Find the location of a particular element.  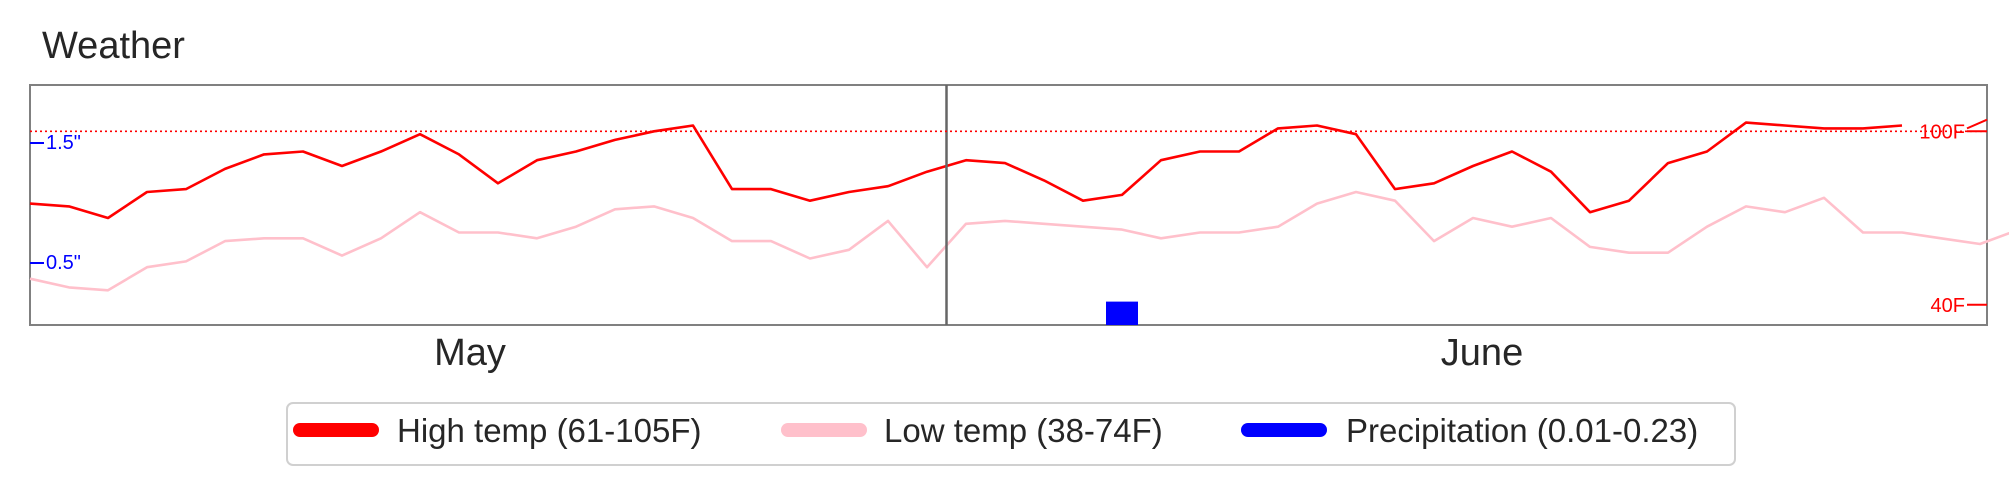

precip-bar is located at coordinates (1122, 313).